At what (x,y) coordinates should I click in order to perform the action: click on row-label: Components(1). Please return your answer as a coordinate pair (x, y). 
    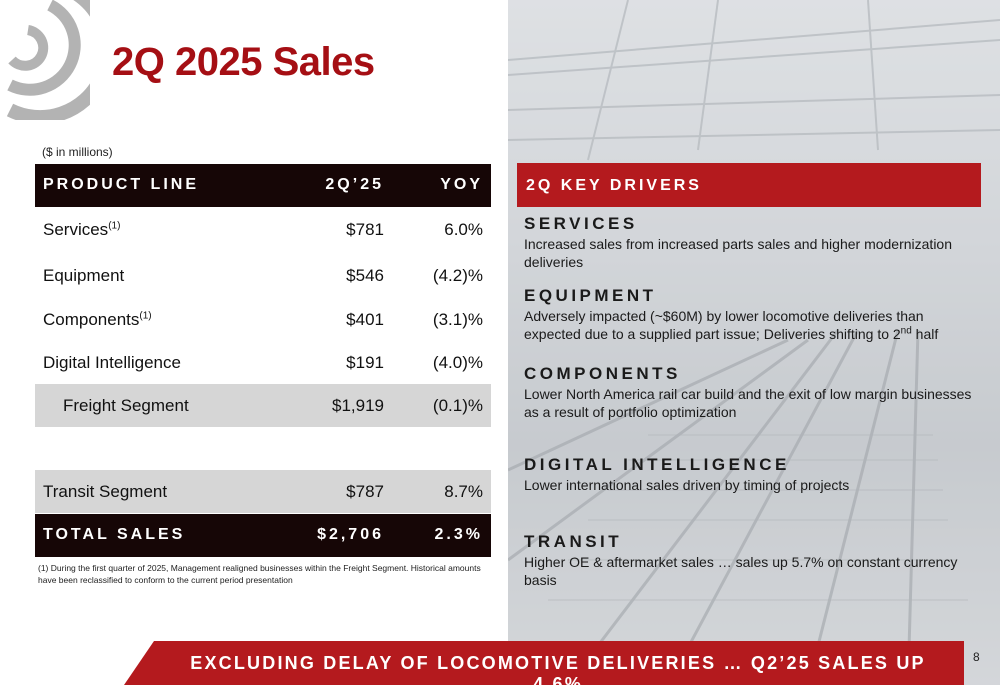
    Looking at the image, I should click on (97, 320).